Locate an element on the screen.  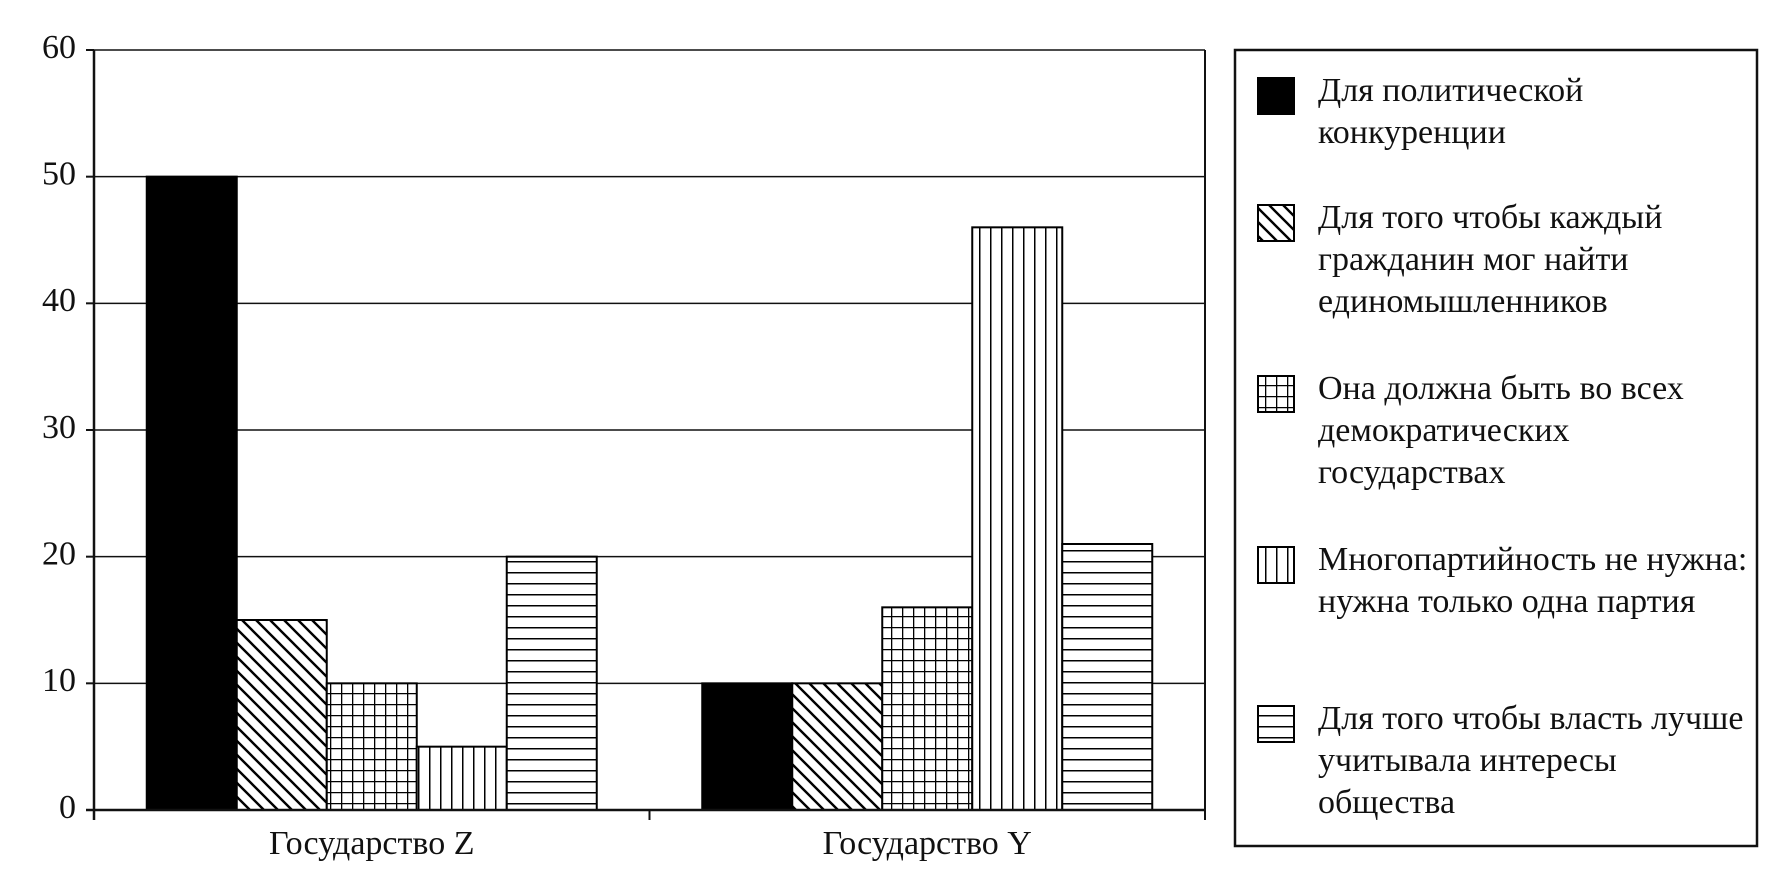
x-tick-label: Государство Y is located at coordinates (927, 843).